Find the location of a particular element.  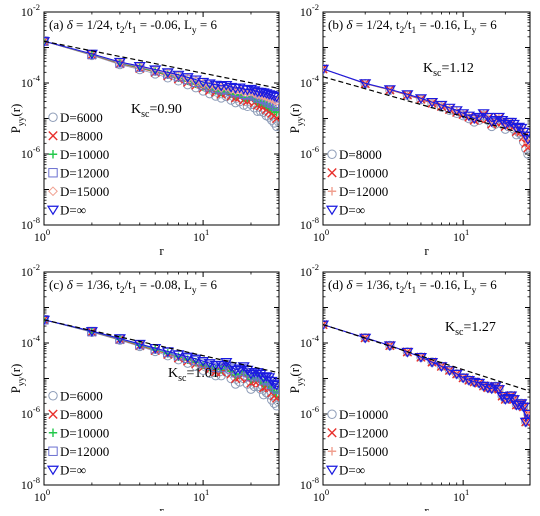

legend-c: D=6000 D=8000 D=10000 D=12000 D=∞ is located at coordinates (77, 432).